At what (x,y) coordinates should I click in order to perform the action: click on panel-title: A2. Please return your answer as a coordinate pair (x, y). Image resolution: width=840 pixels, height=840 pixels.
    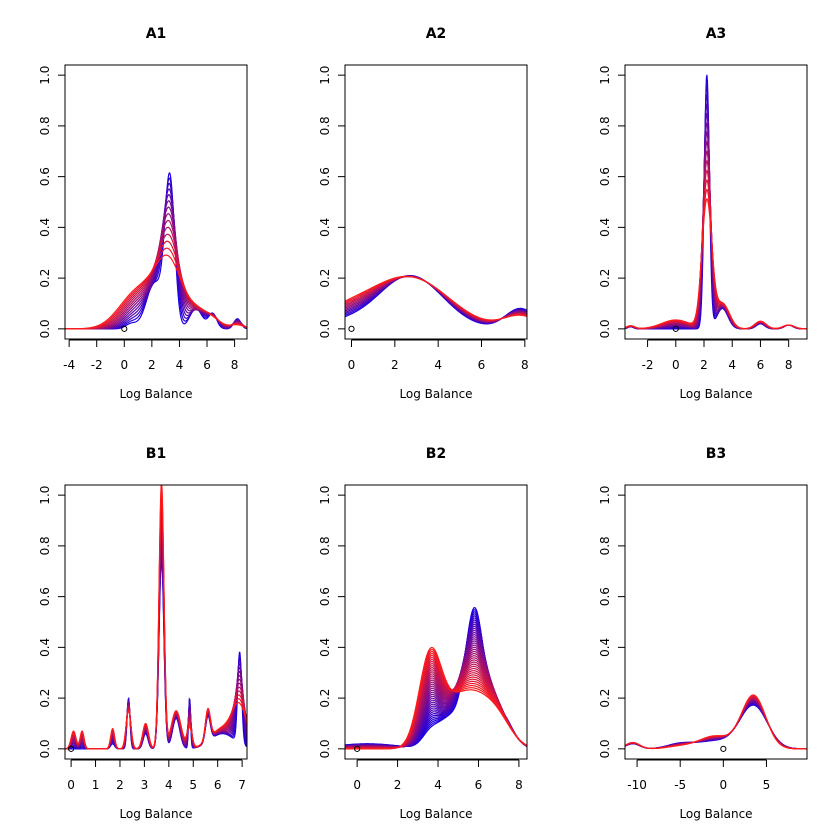
    Looking at the image, I should click on (436, 34).